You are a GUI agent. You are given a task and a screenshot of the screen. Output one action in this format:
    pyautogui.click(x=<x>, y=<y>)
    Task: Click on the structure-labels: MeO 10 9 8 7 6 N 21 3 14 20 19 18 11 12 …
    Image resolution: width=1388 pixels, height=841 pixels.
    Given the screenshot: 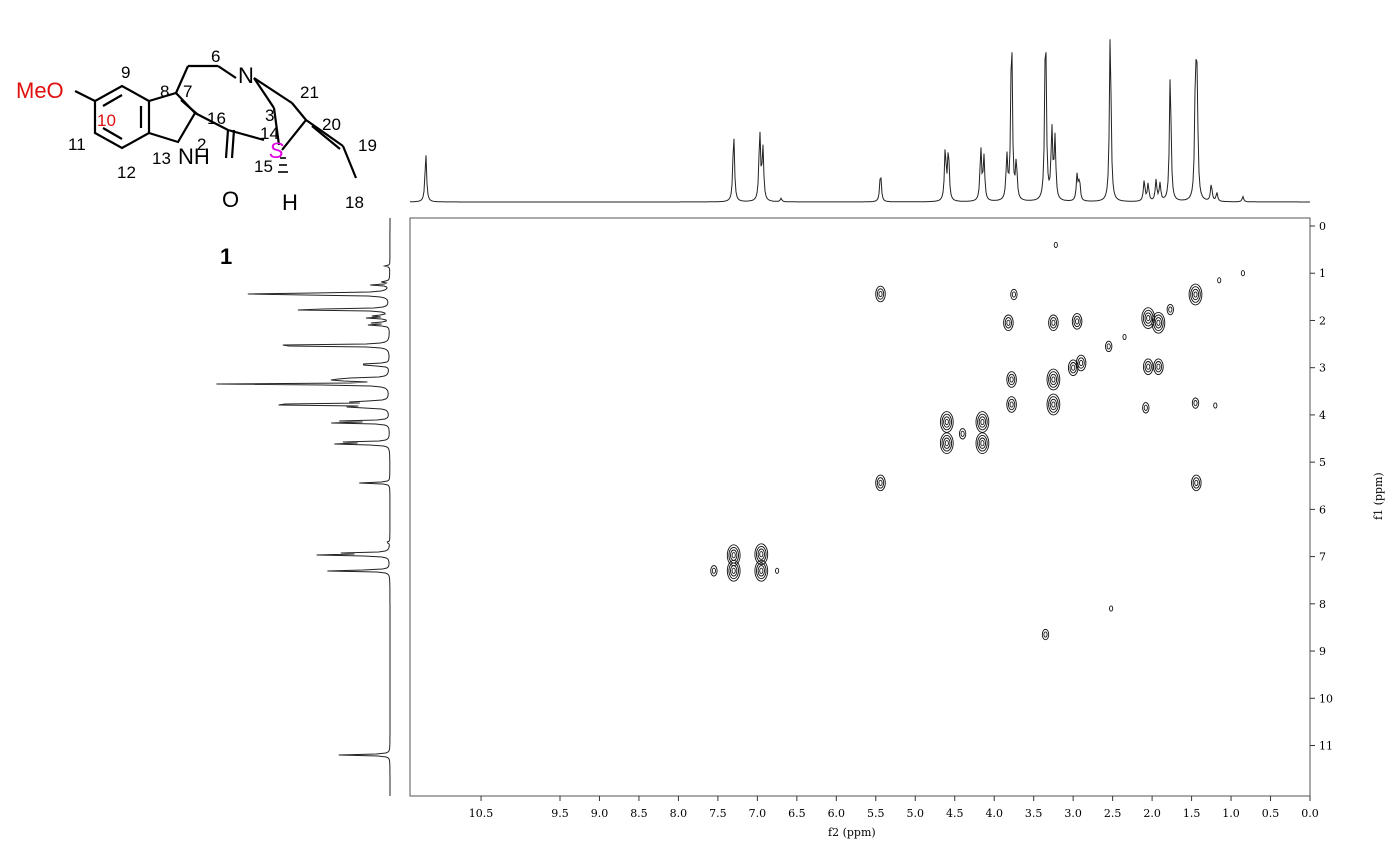 What is the action you would take?
    pyautogui.click(x=196, y=158)
    